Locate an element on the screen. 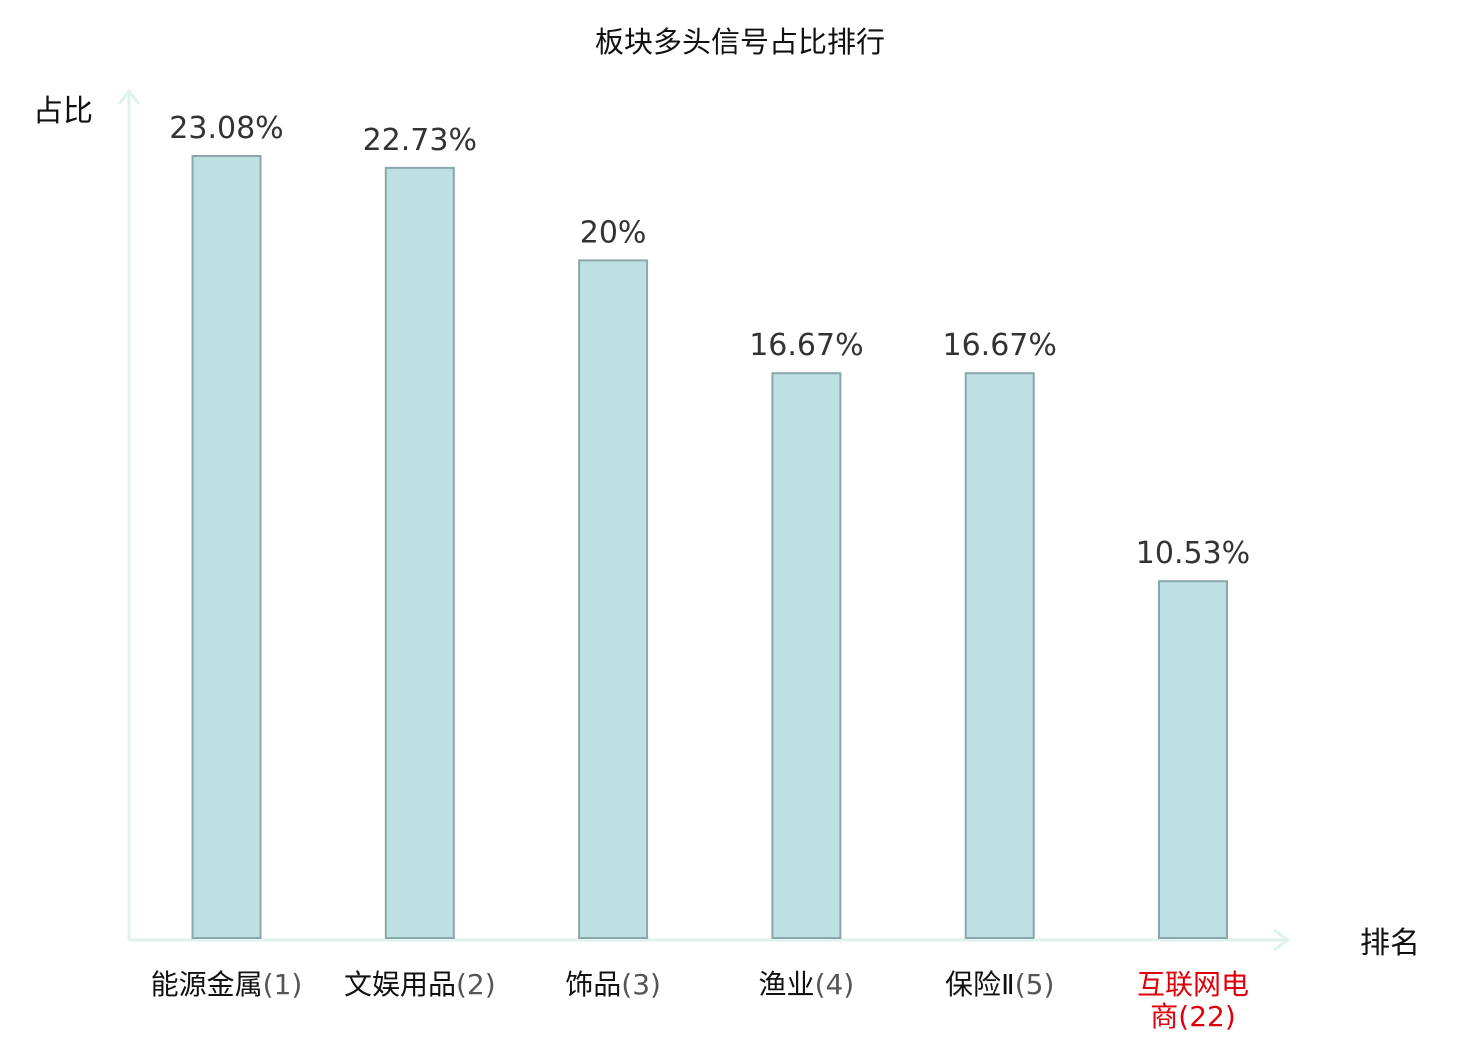 This screenshot has height=1040, width=1480. x-axis-label: 排名 is located at coordinates (1390, 943).